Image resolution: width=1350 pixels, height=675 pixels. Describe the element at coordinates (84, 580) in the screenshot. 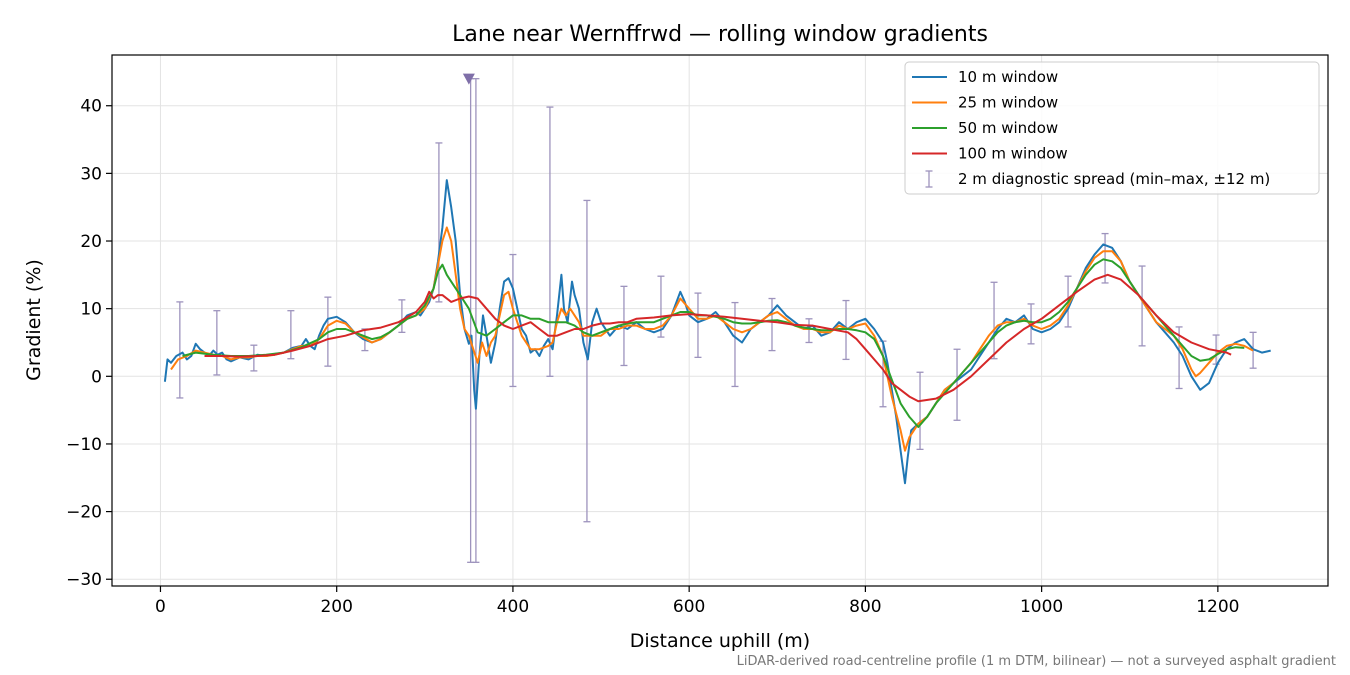

I see `y-tick-label: −30` at that location.